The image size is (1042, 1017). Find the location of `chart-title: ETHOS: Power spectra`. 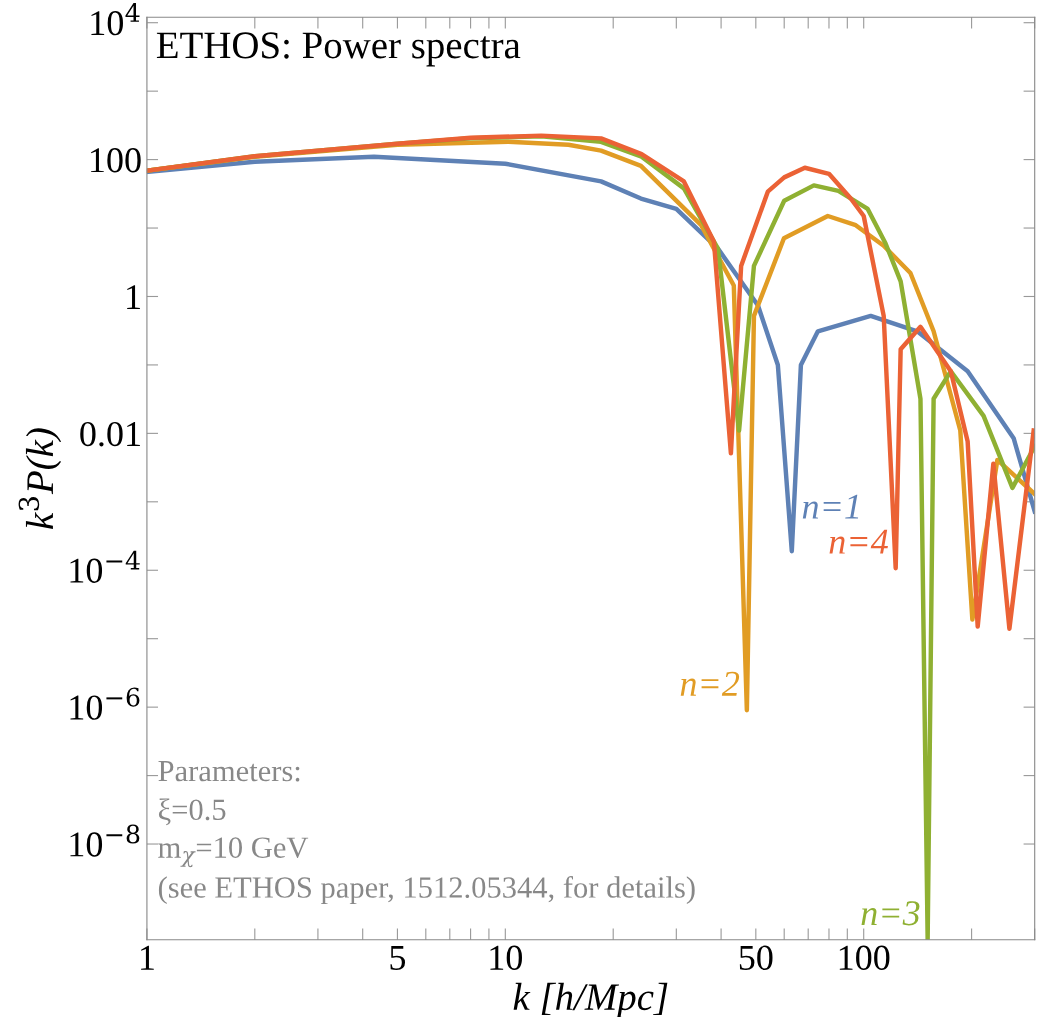

chart-title: ETHOS: Power spectra is located at coordinates (338, 49).